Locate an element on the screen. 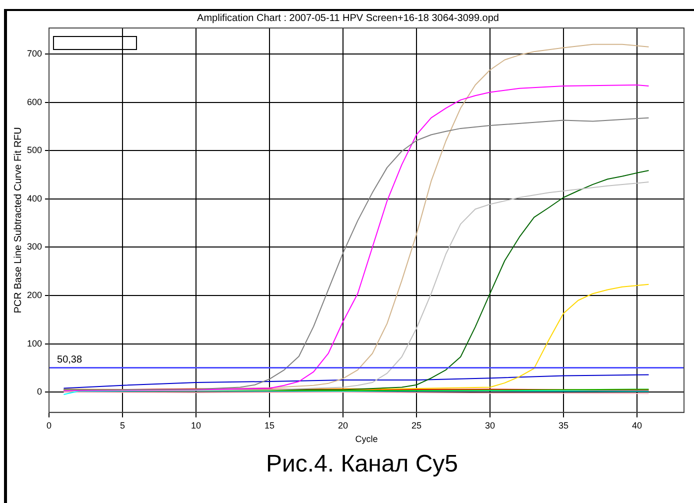 This screenshot has height=503, width=694. y-tick-label: 300 is located at coordinates (34, 247).